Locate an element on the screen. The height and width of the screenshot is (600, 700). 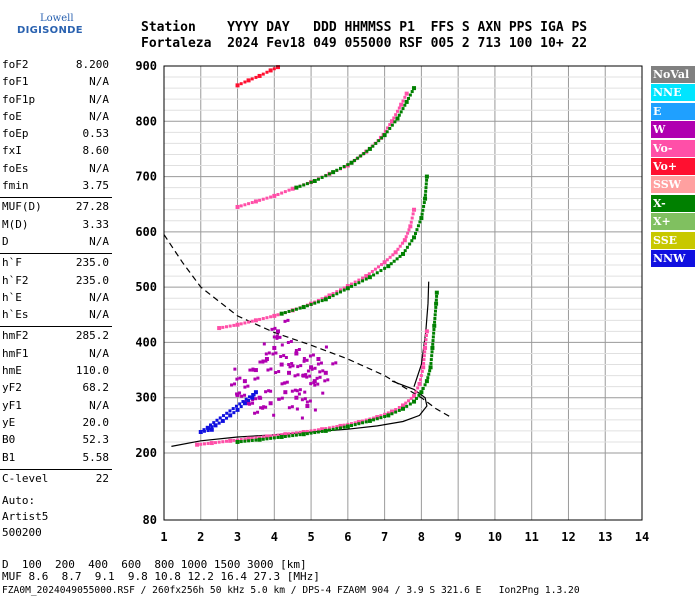
param-value: 20.0 is located at coordinates (96, 422).